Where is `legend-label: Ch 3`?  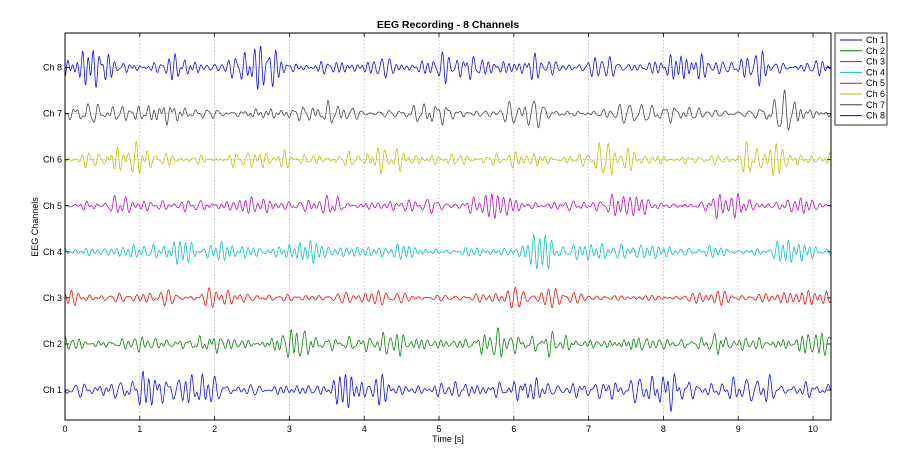
legend-label: Ch 3 is located at coordinates (875, 62).